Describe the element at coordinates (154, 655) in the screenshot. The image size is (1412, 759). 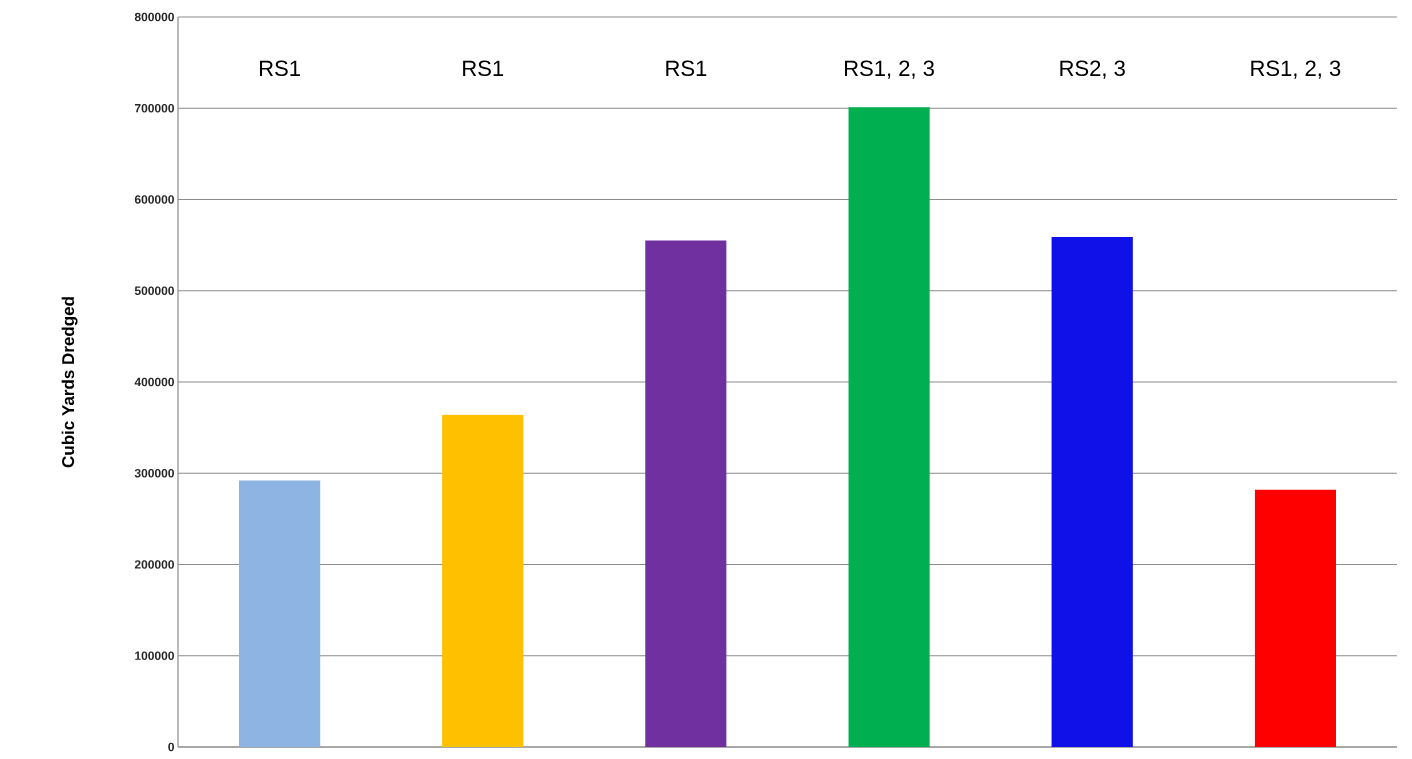
I see `y-tick-label: 100000` at that location.